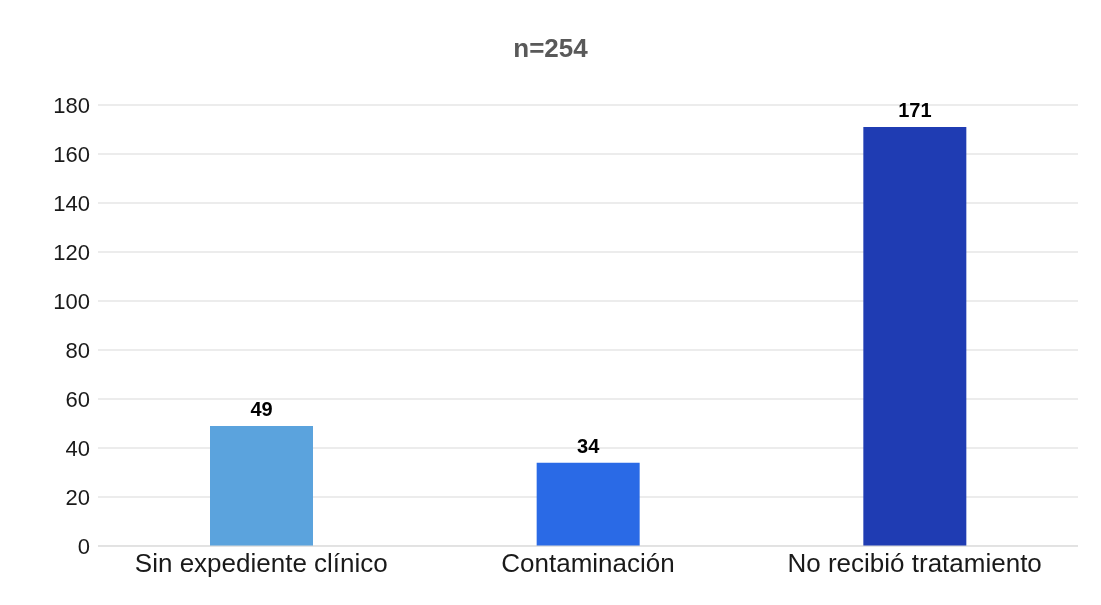 The image size is (1101, 605). Describe the element at coordinates (77, 497) in the screenshot. I see `y-tick-label: 20` at that location.